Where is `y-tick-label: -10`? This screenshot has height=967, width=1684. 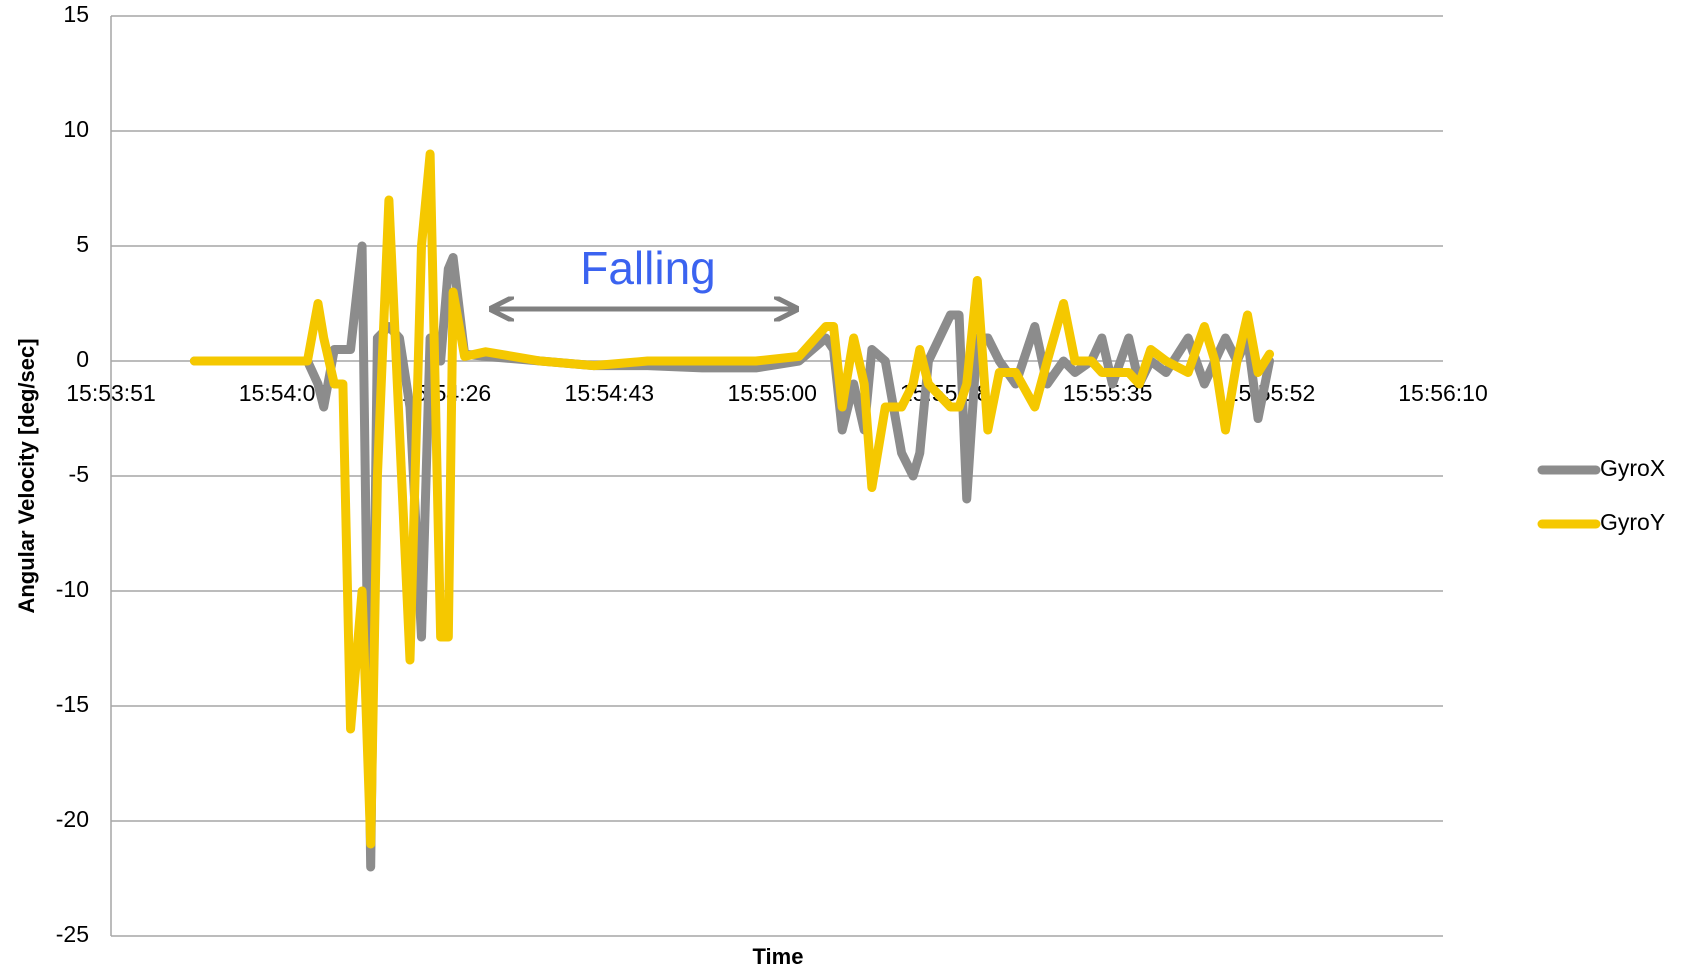 y-tick-label: -10 is located at coordinates (72, 589).